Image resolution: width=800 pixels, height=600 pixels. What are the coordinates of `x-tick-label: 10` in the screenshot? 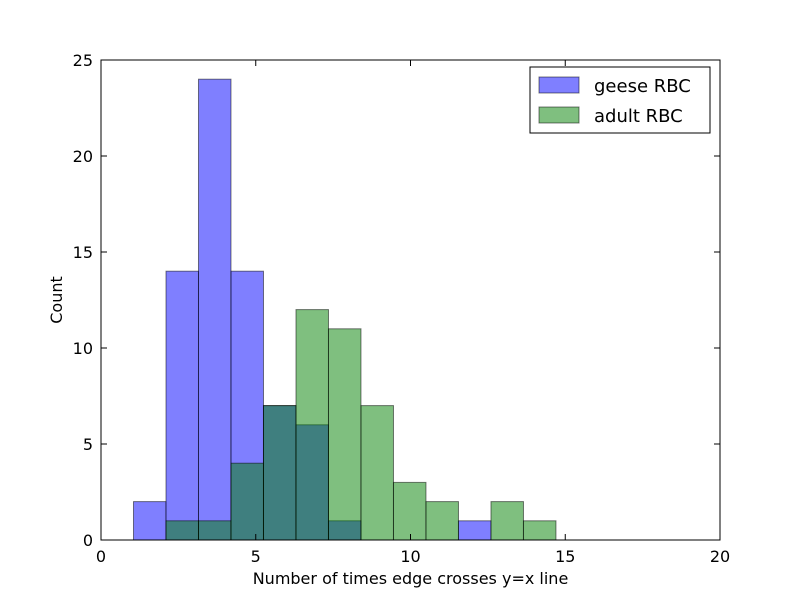 It's located at (410, 556).